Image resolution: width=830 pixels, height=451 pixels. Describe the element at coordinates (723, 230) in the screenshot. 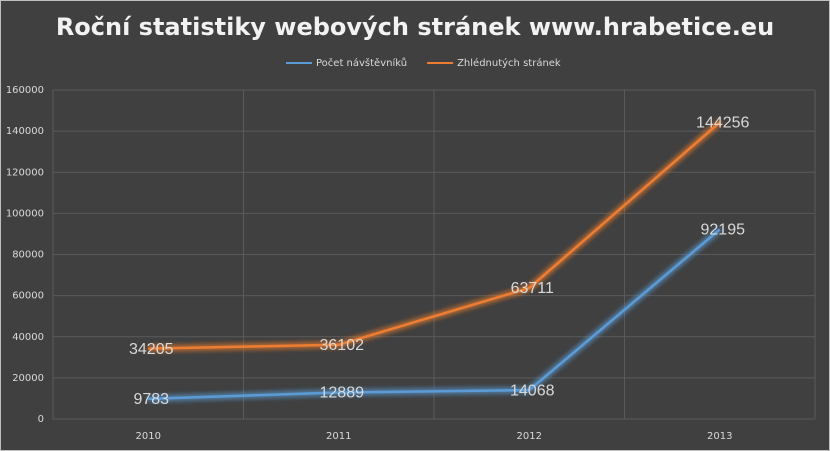

I see `data-label: 92195` at that location.